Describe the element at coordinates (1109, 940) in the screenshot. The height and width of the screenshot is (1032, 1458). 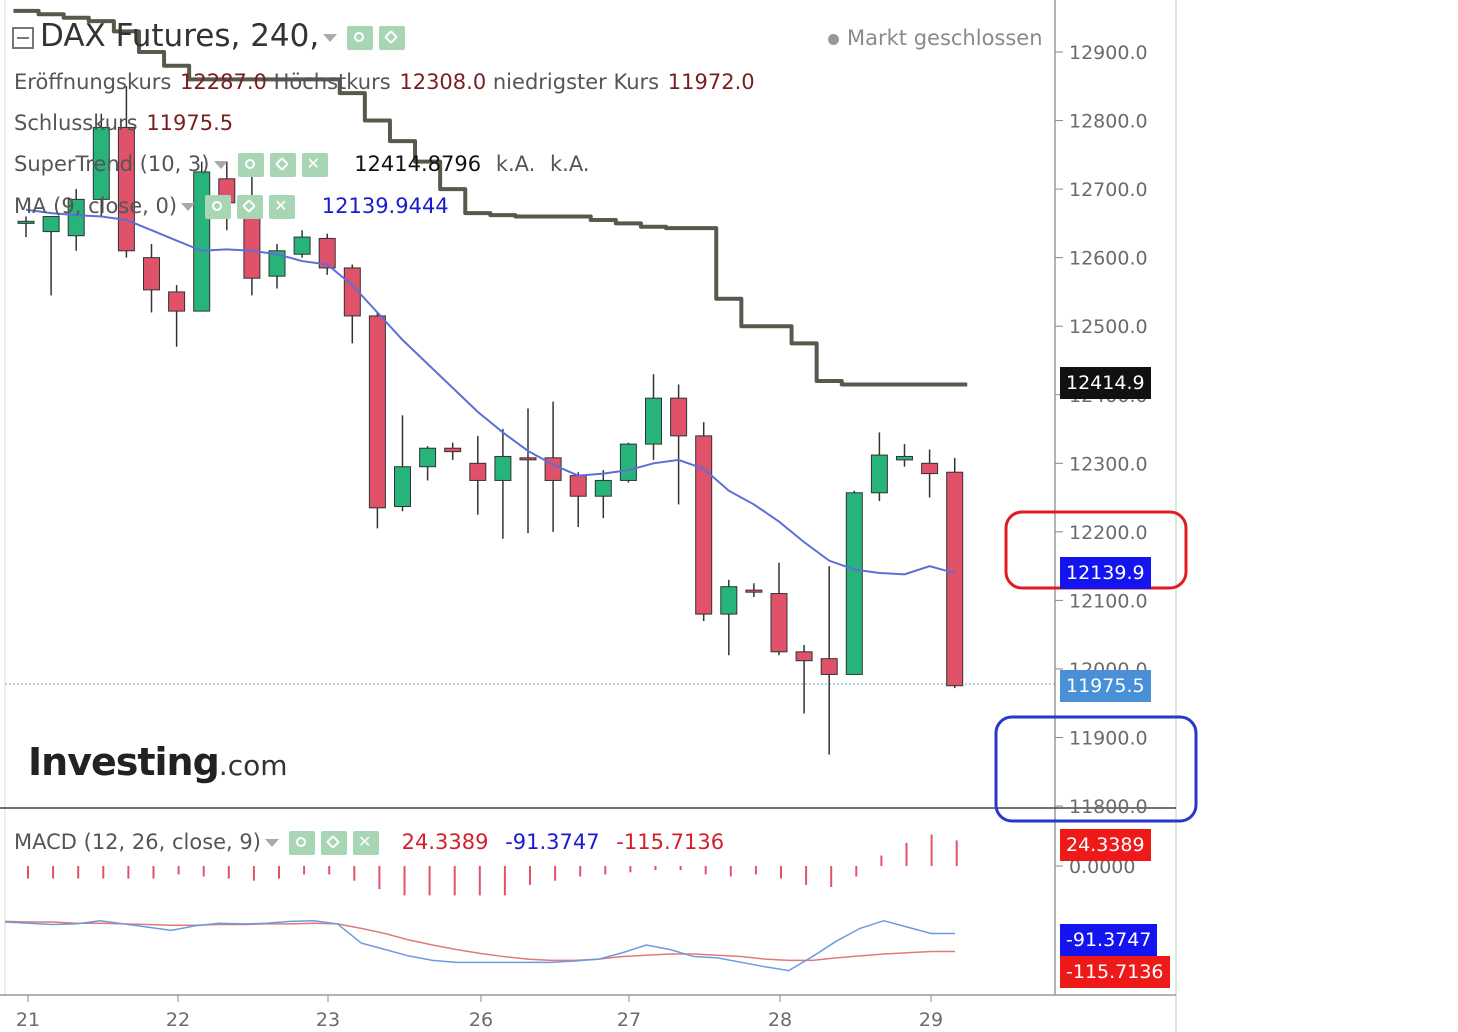
I see `macd-line-tag: -91.3747` at that location.